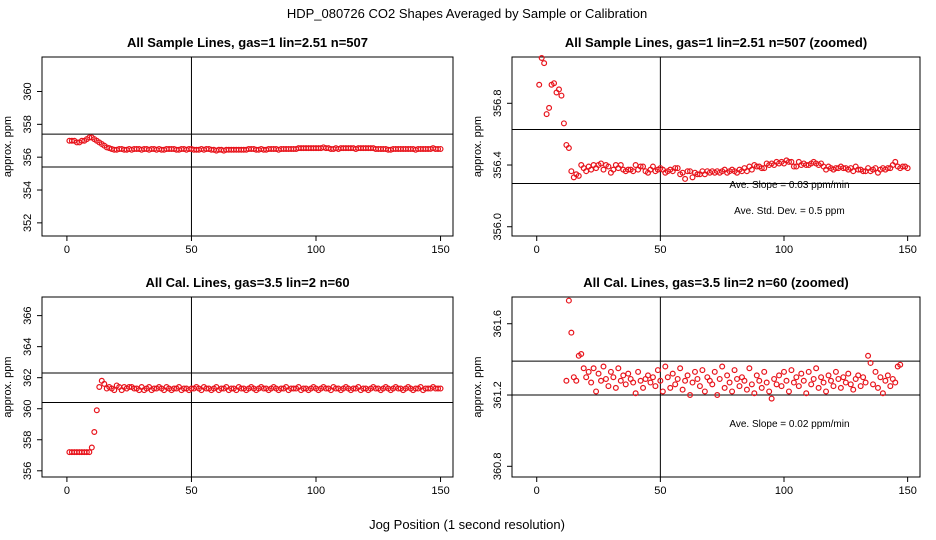  What do you see at coordinates (28, 378) in the screenshot?
I see `y-tick-label: 362` at bounding box center [28, 378].